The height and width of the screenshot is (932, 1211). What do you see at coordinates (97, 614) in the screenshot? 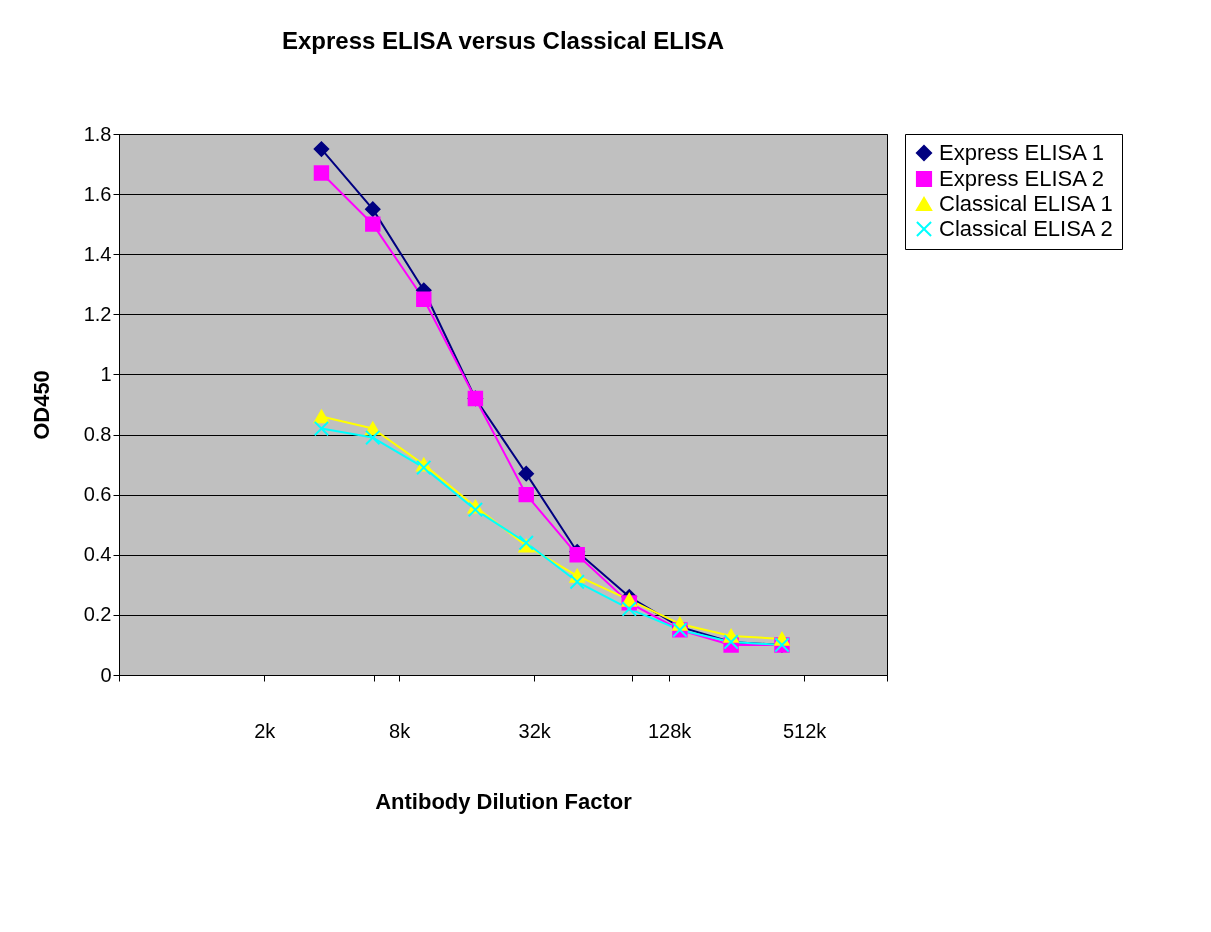
I see `y-tick-label: 0.2` at bounding box center [97, 614].